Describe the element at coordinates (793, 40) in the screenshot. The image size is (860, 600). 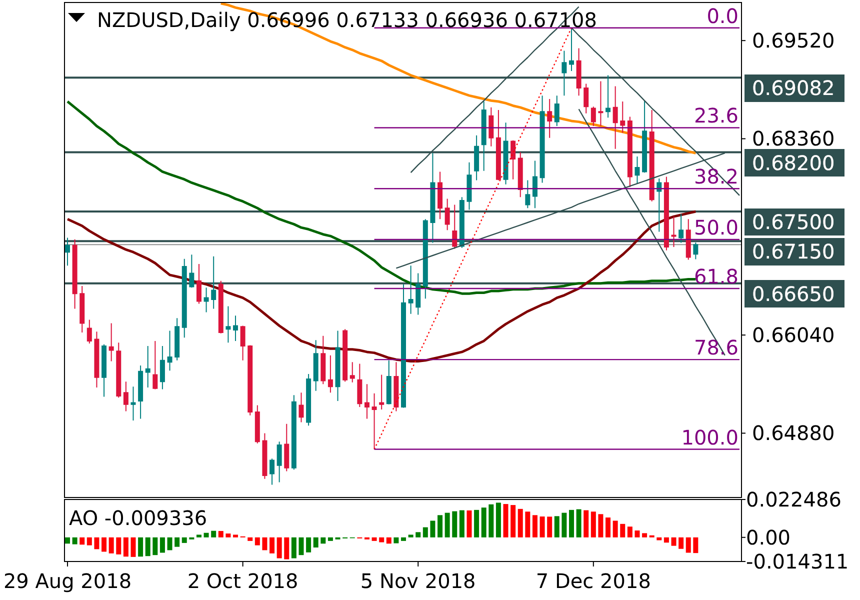
I see `y-tick-label: 0.69520` at that location.